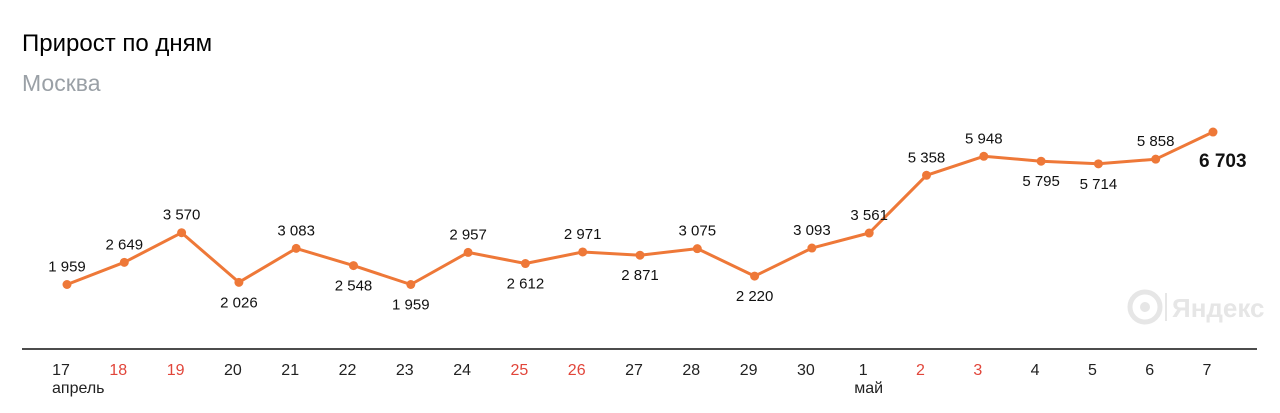  Describe the element at coordinates (806, 370) in the screenshot. I see `x-tick-label: 30` at that location.